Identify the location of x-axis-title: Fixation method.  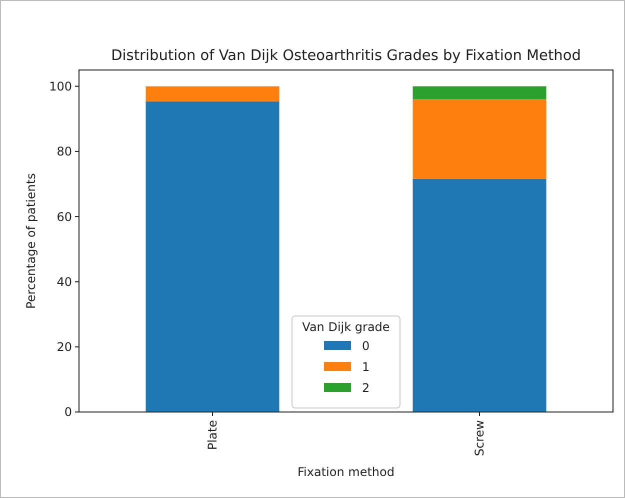
(346, 472).